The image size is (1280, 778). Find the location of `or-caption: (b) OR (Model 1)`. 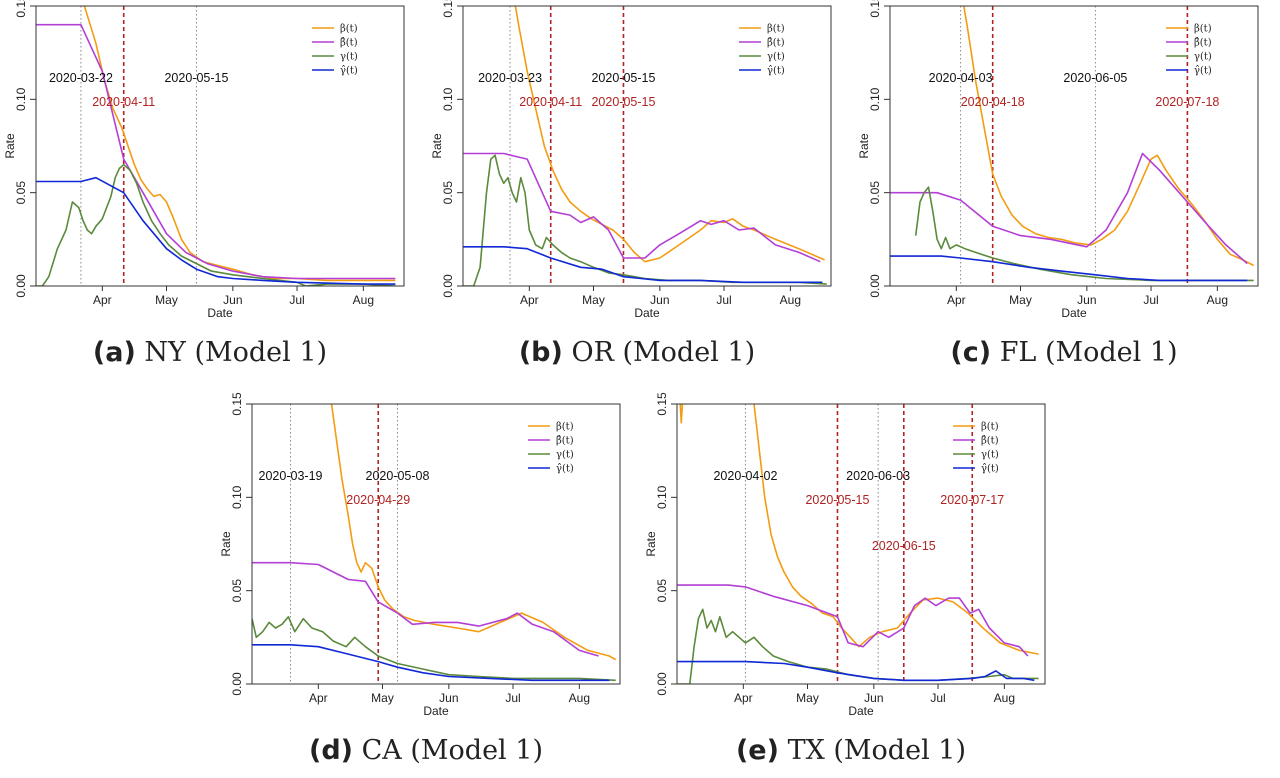

or-caption: (b) OR (Model 1) is located at coordinates (637, 352).